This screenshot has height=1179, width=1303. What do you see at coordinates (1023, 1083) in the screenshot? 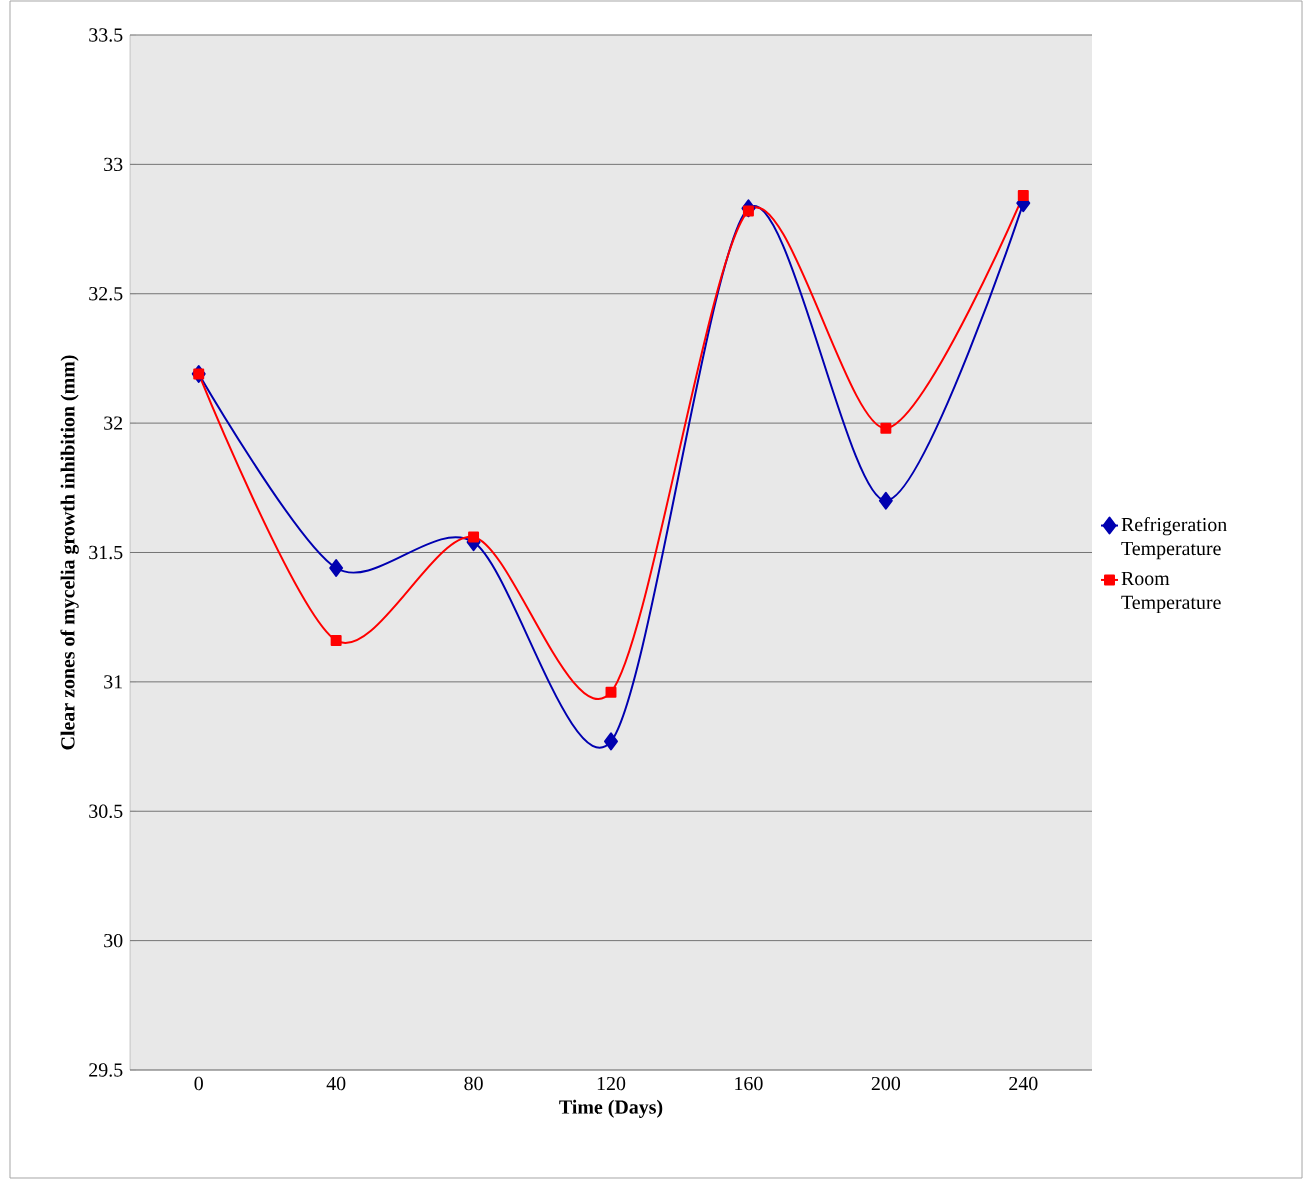
I see `x-tick-label: 240` at bounding box center [1023, 1083].